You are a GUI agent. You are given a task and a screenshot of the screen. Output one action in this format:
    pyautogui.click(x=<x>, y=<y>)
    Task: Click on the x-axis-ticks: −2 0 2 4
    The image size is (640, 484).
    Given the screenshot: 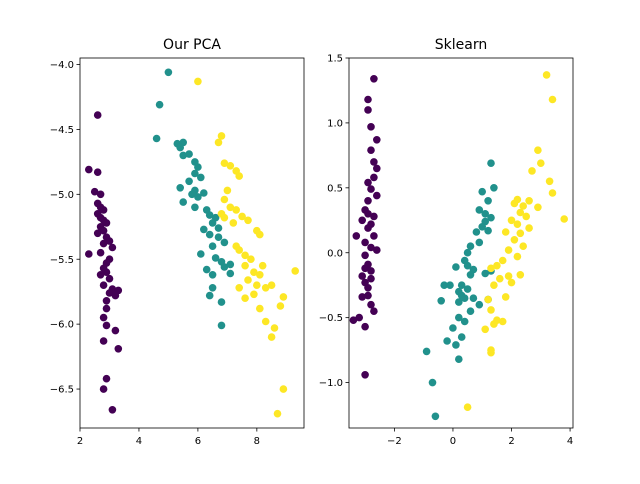 What is the action you would take?
    pyautogui.click(x=480, y=437)
    